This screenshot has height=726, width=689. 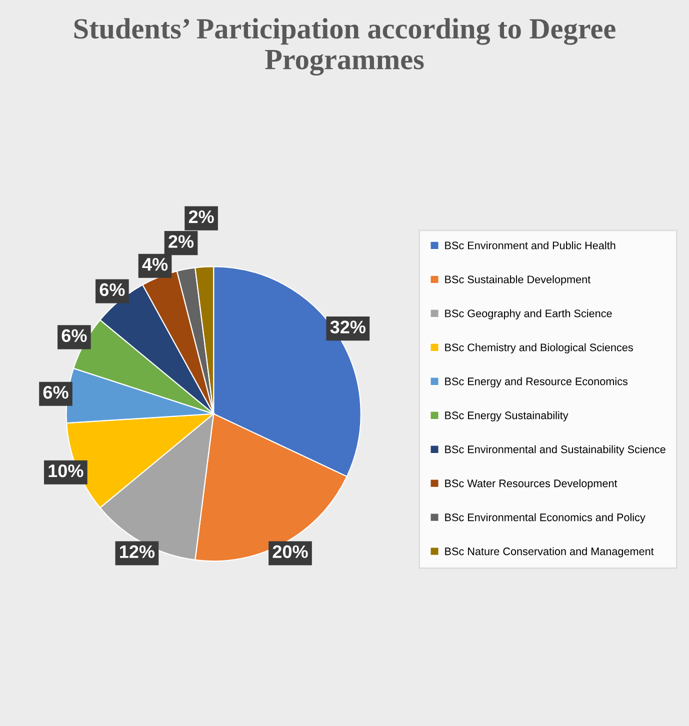 What do you see at coordinates (290, 551) in the screenshot?
I see `data-label: 20%` at bounding box center [290, 551].